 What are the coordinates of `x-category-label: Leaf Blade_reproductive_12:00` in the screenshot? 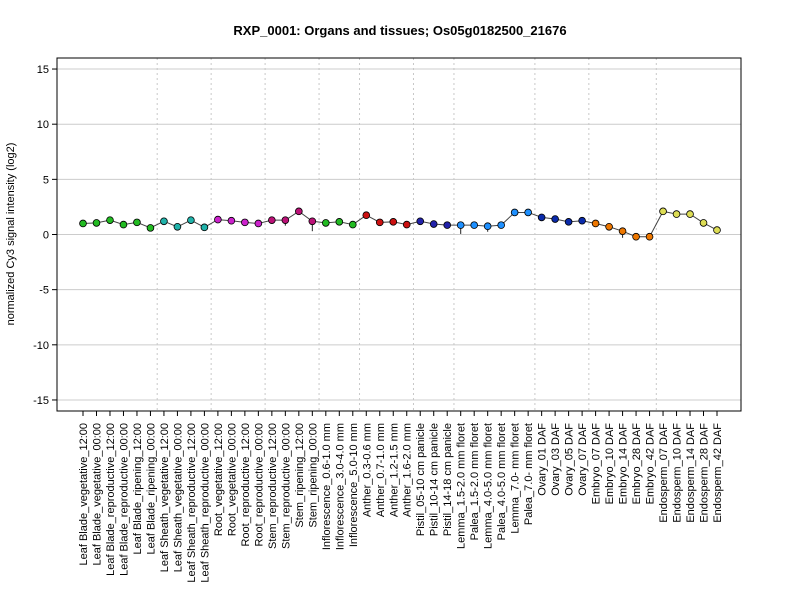 It's located at (111, 499).